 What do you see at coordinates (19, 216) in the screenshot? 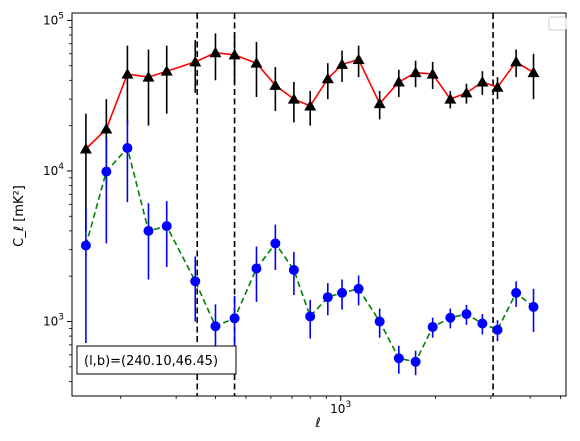
I see `y-axis-label: C_ℓ [mK²]` at bounding box center [19, 216].